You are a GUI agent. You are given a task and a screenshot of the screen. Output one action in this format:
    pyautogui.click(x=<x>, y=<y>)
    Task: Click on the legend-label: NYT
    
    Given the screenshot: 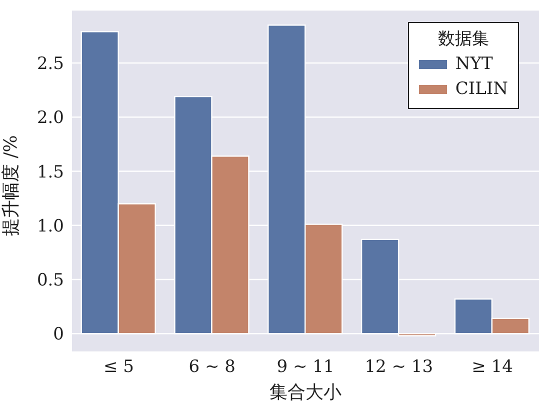 What is the action you would take?
    pyautogui.click(x=474, y=64)
    